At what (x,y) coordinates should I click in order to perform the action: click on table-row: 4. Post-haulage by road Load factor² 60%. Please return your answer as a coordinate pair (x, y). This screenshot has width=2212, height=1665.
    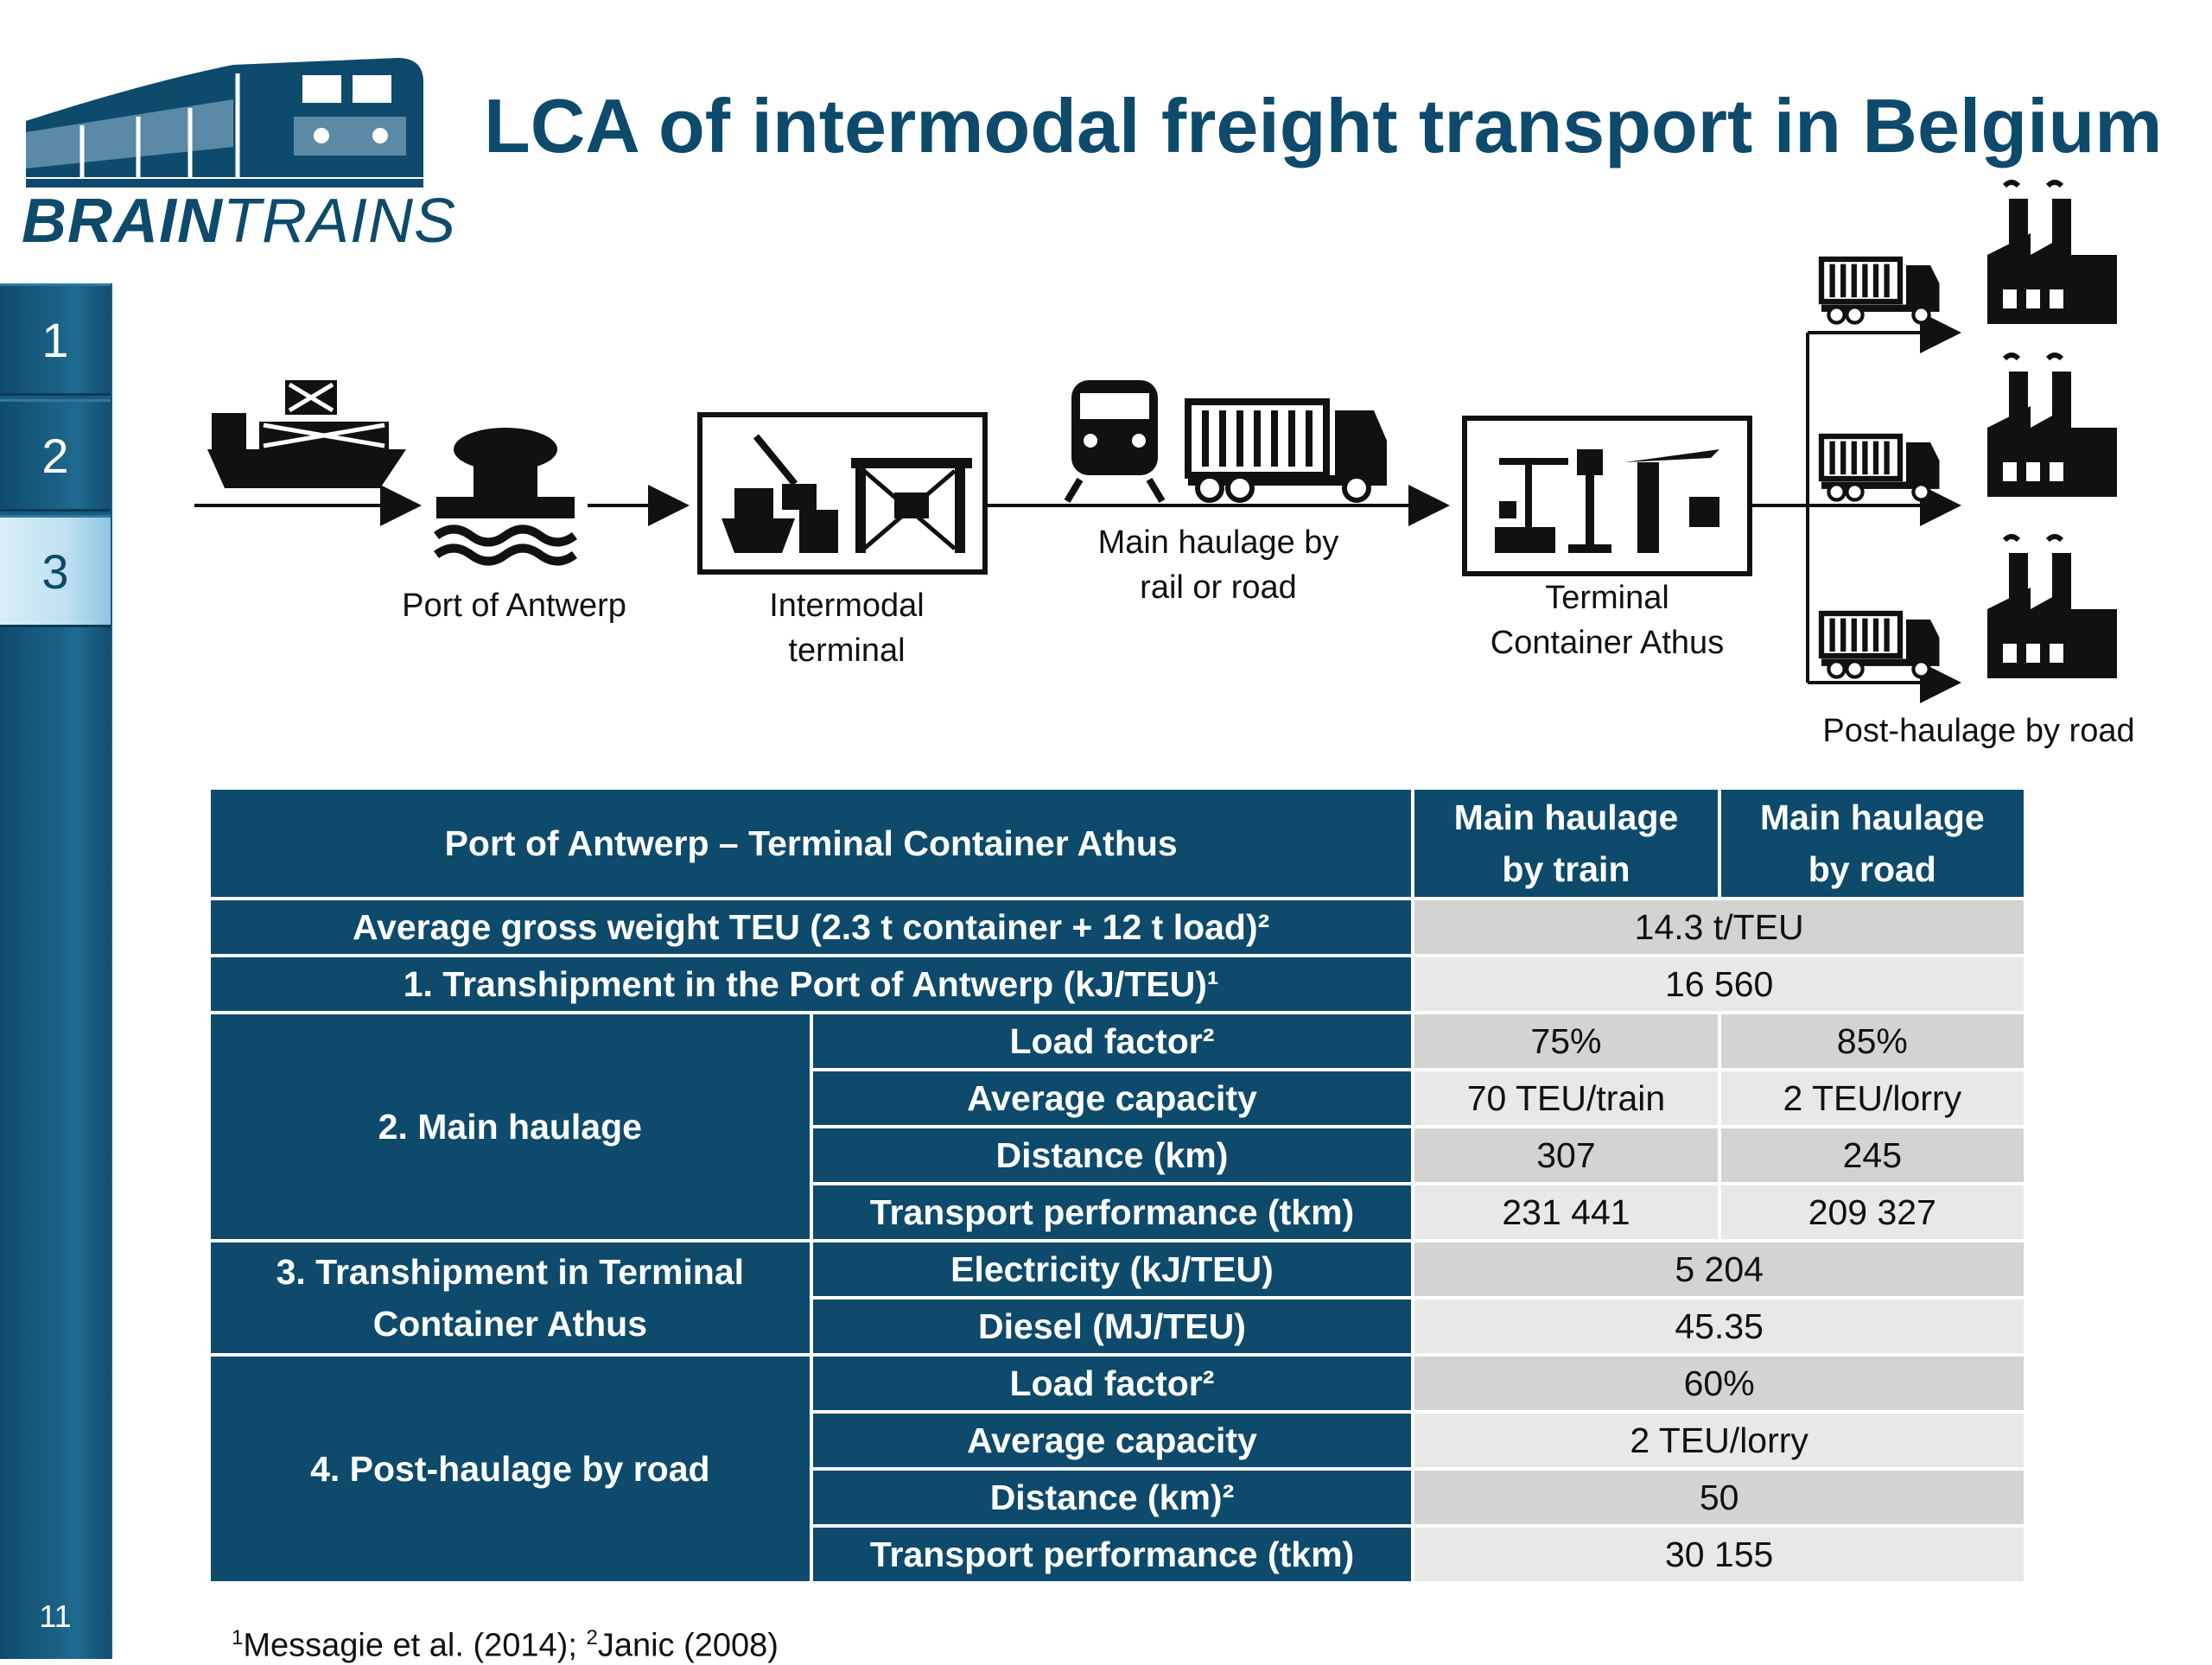
    Looking at the image, I should click on (1117, 1469).